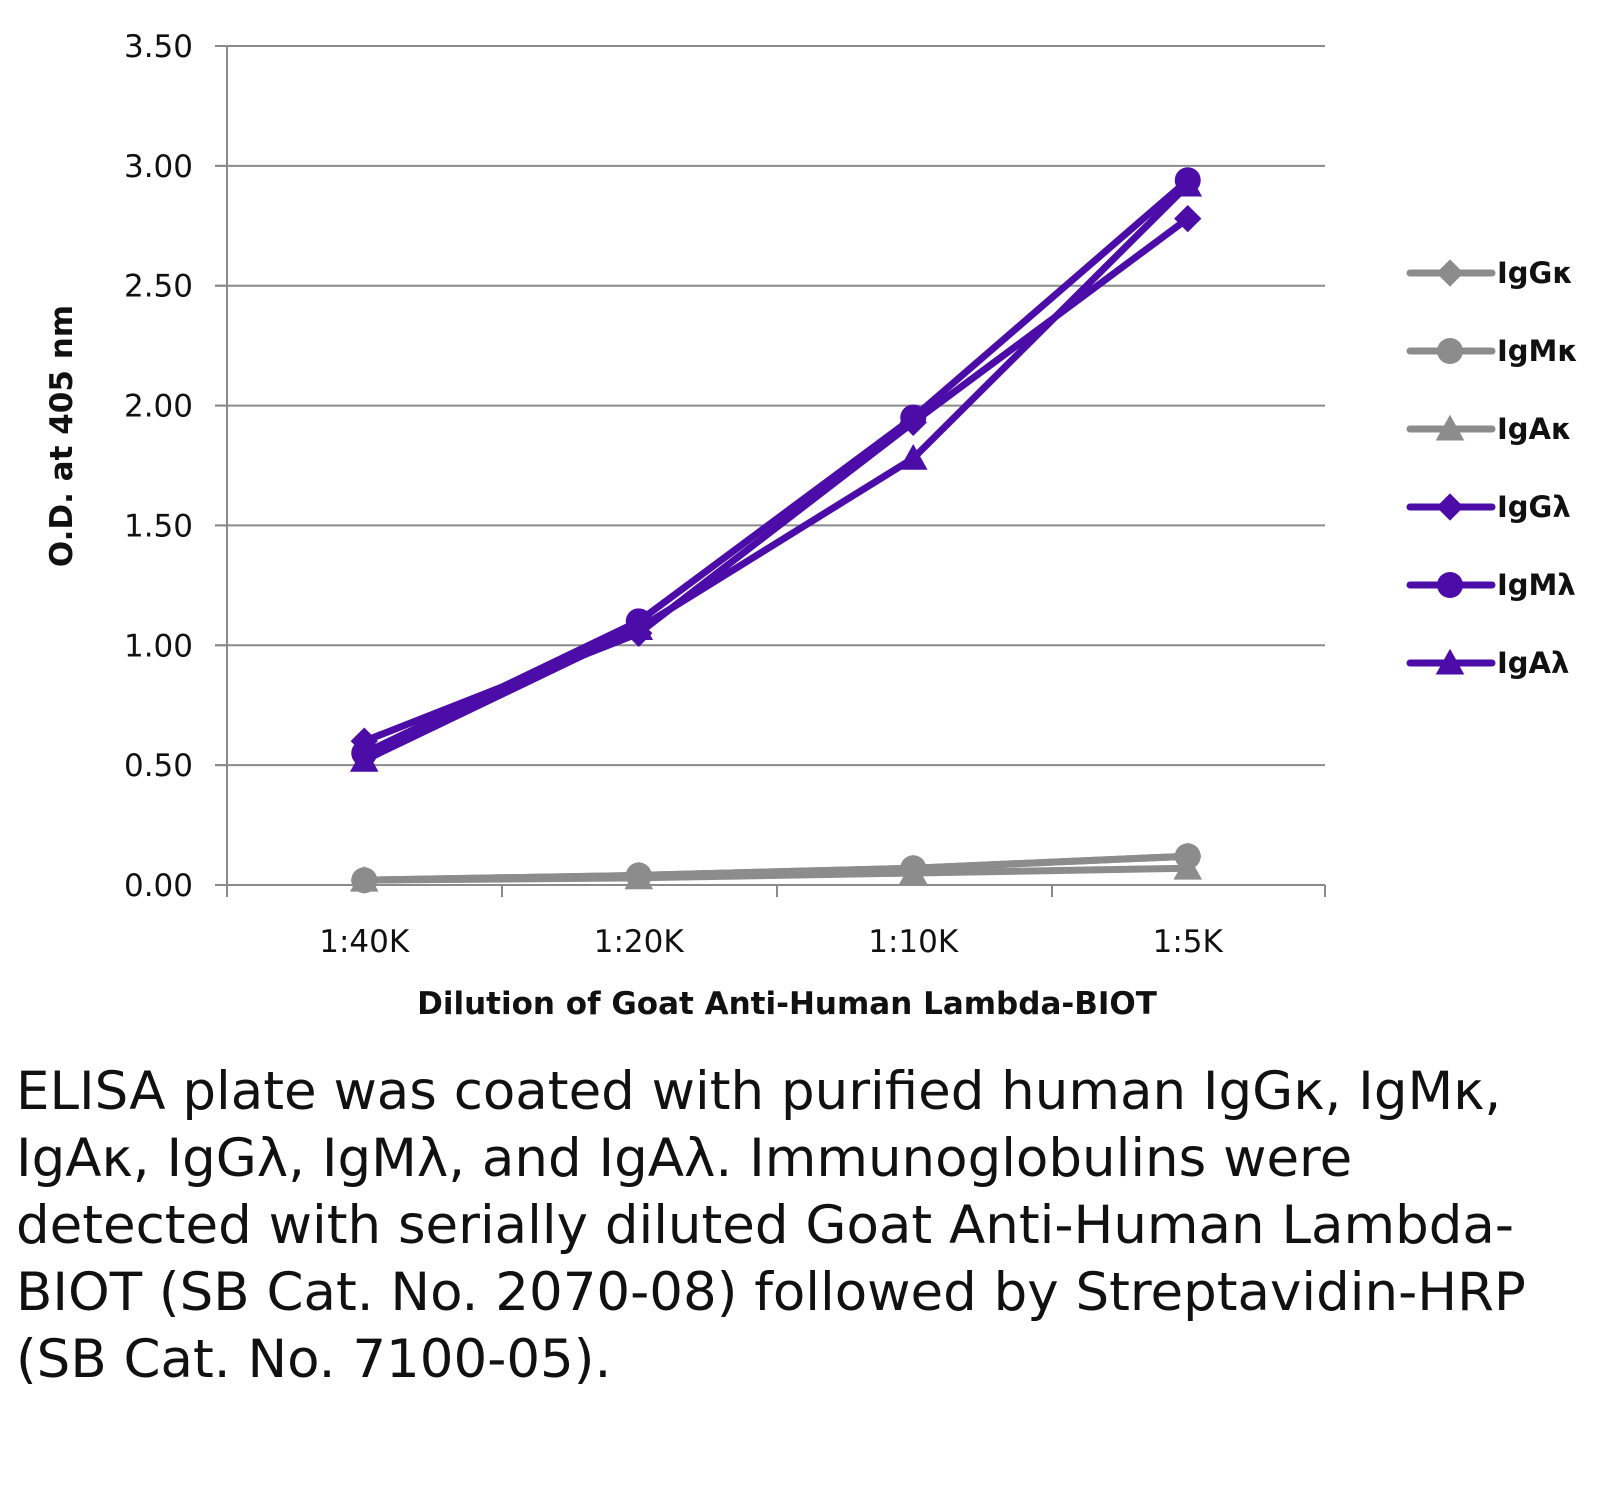 This screenshot has height=1505, width=1608. What do you see at coordinates (158, 287) in the screenshot?
I see `y-tick-label: 2.50` at bounding box center [158, 287].